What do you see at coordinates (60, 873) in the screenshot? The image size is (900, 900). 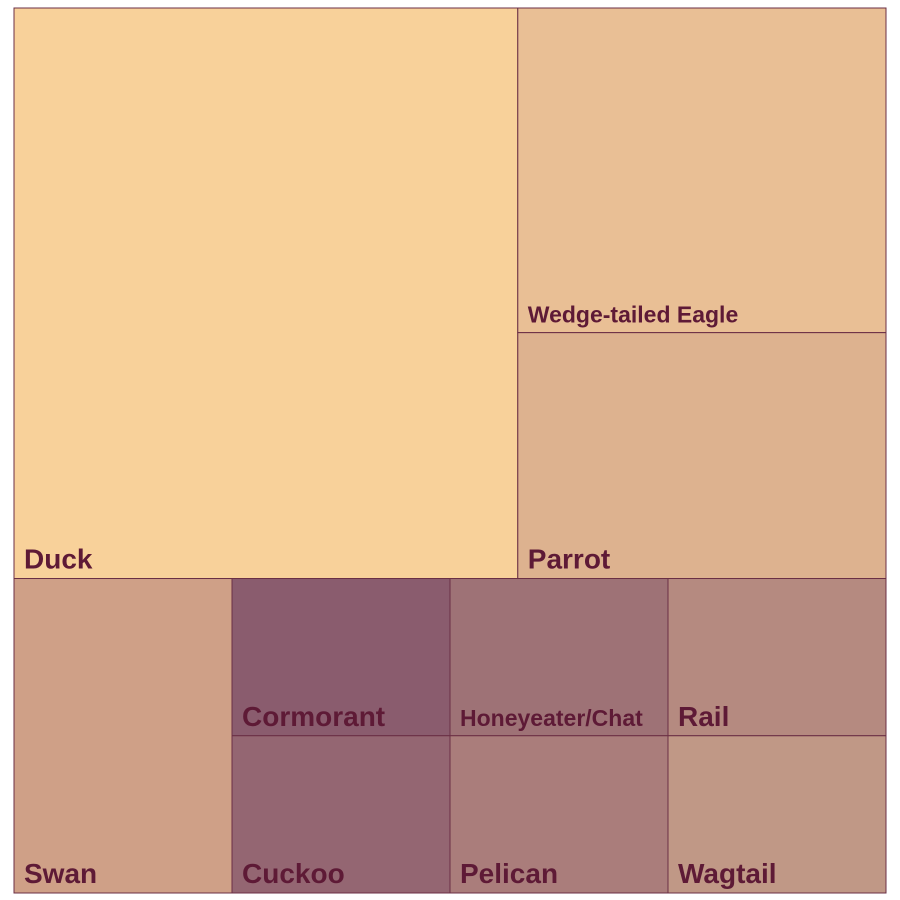 I see `tile-label-swan: Swan` at bounding box center [60, 873].